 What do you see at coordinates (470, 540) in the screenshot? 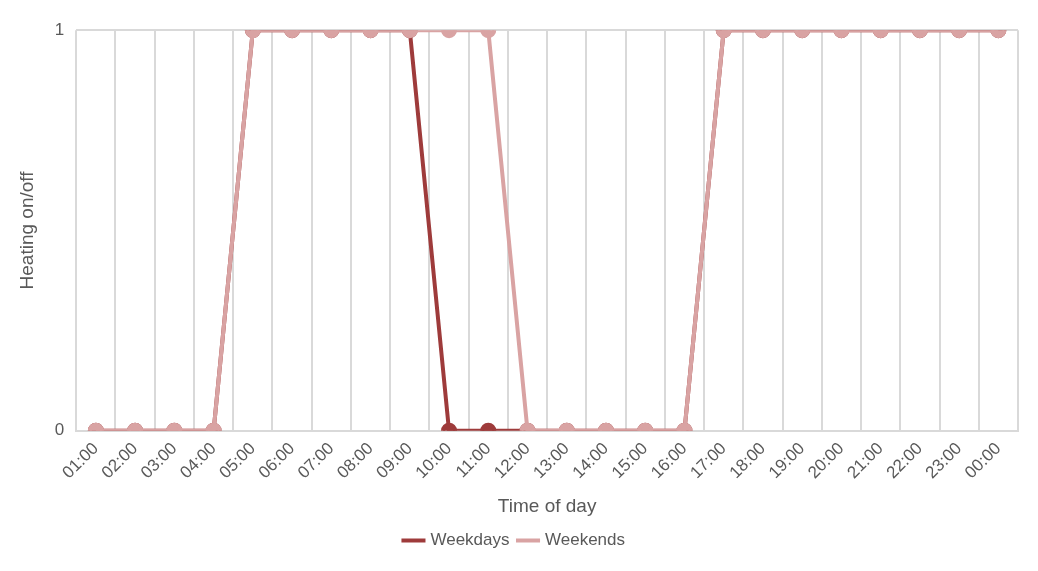
I see `legend-label: Weekdays` at bounding box center [470, 540].